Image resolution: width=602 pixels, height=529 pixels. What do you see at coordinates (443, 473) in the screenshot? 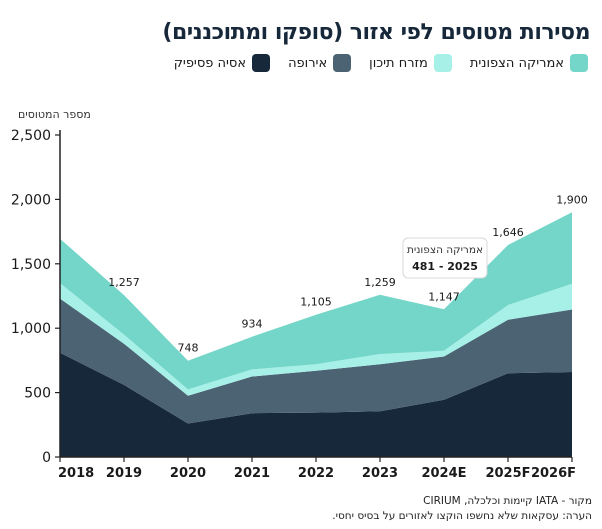
I see `x-tick-label: 2024E` at bounding box center [443, 473].